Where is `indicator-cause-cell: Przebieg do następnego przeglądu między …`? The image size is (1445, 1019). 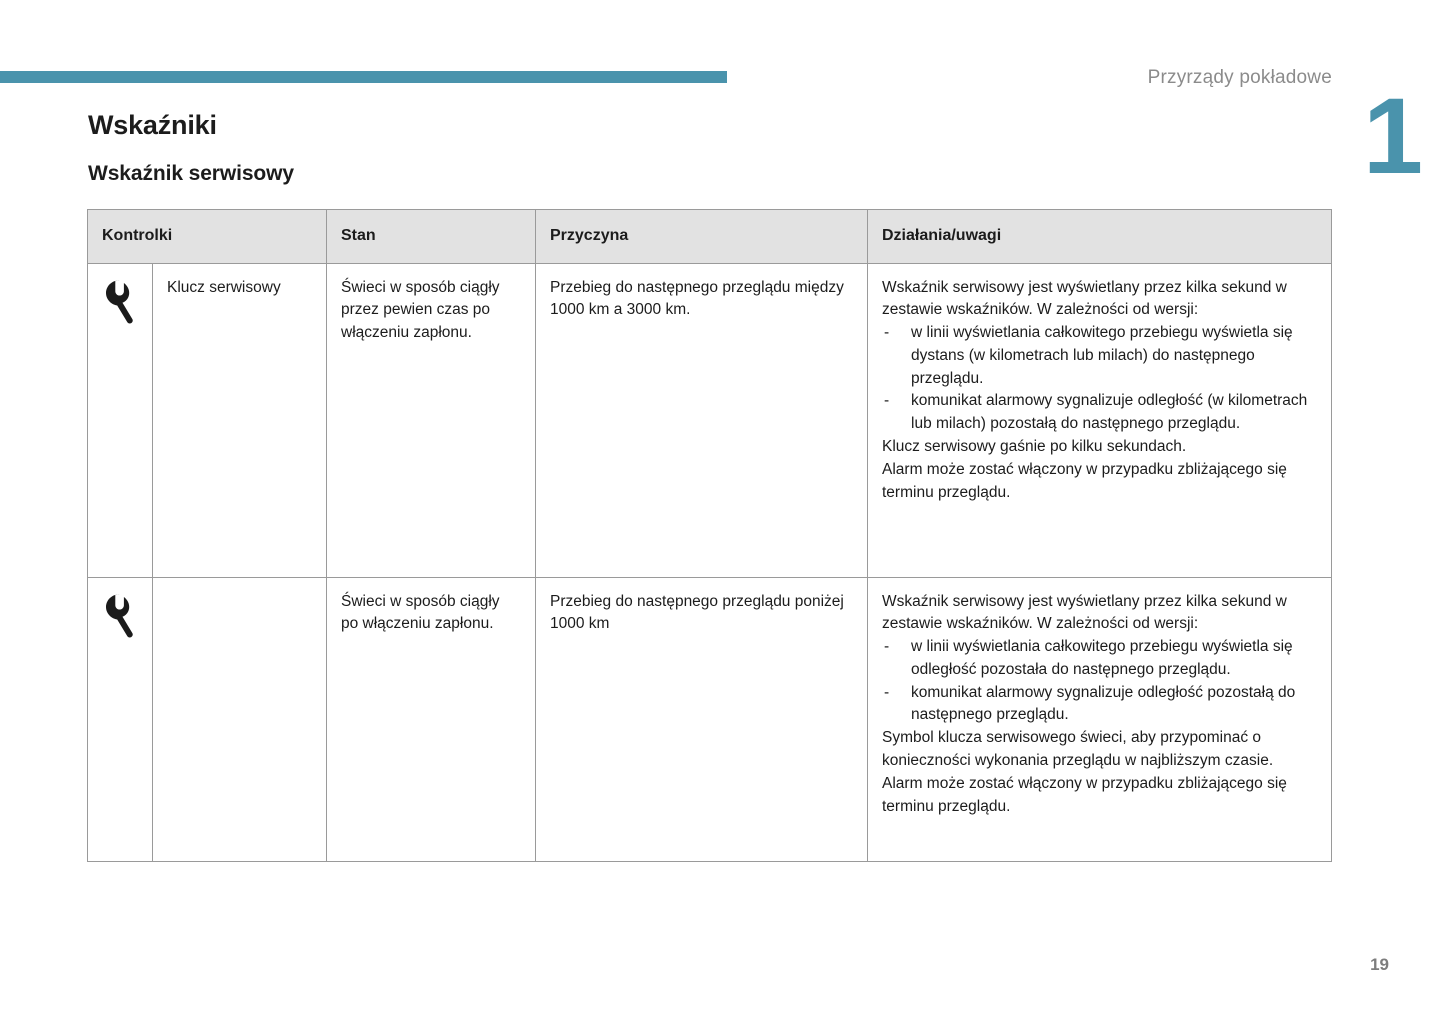
indicator-cause-cell: Przebieg do następnego przeglądu między … is located at coordinates (701, 420).